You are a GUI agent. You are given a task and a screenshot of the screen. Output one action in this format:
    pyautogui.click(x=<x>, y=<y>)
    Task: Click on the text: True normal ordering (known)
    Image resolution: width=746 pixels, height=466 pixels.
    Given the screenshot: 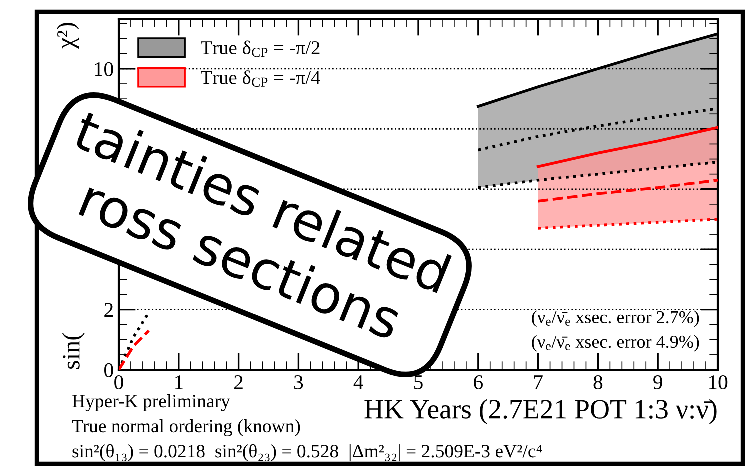 What is the action you would take?
    pyautogui.click(x=186, y=428)
    